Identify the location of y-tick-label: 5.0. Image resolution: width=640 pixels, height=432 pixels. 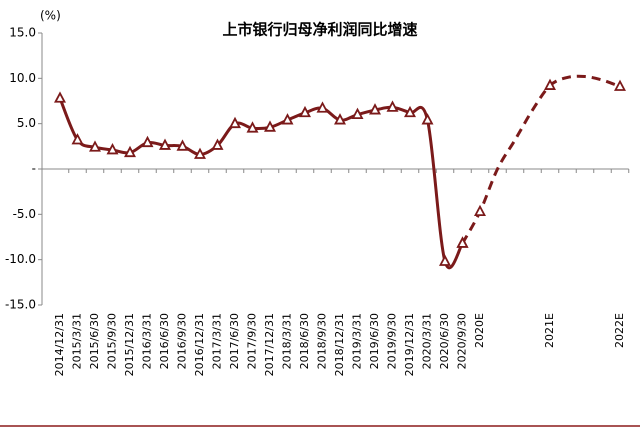
(26, 123).